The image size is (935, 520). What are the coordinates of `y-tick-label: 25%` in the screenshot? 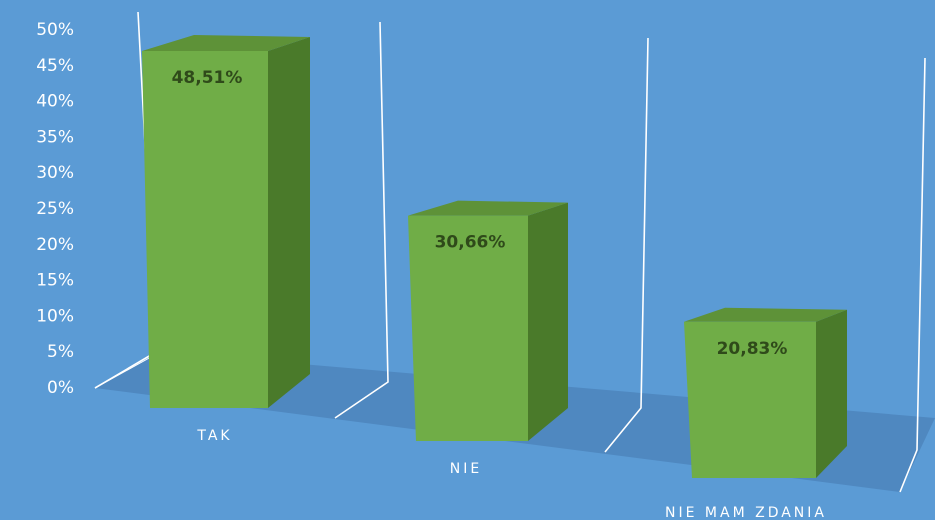 It's located at (55, 209).